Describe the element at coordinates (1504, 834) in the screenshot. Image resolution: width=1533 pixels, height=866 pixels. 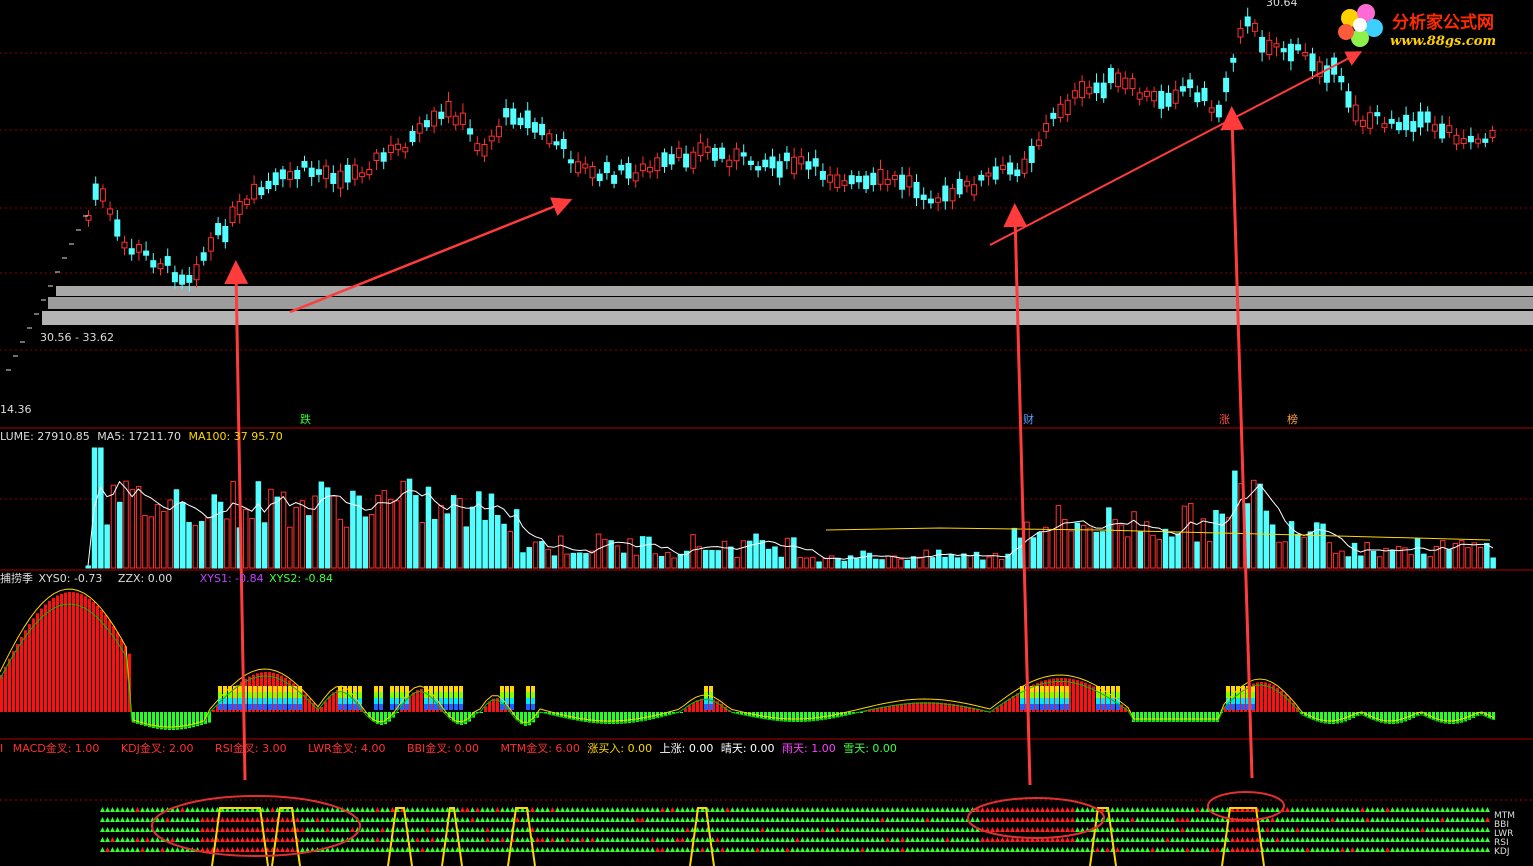
I see `side-tab-lwr: LWR` at that location.